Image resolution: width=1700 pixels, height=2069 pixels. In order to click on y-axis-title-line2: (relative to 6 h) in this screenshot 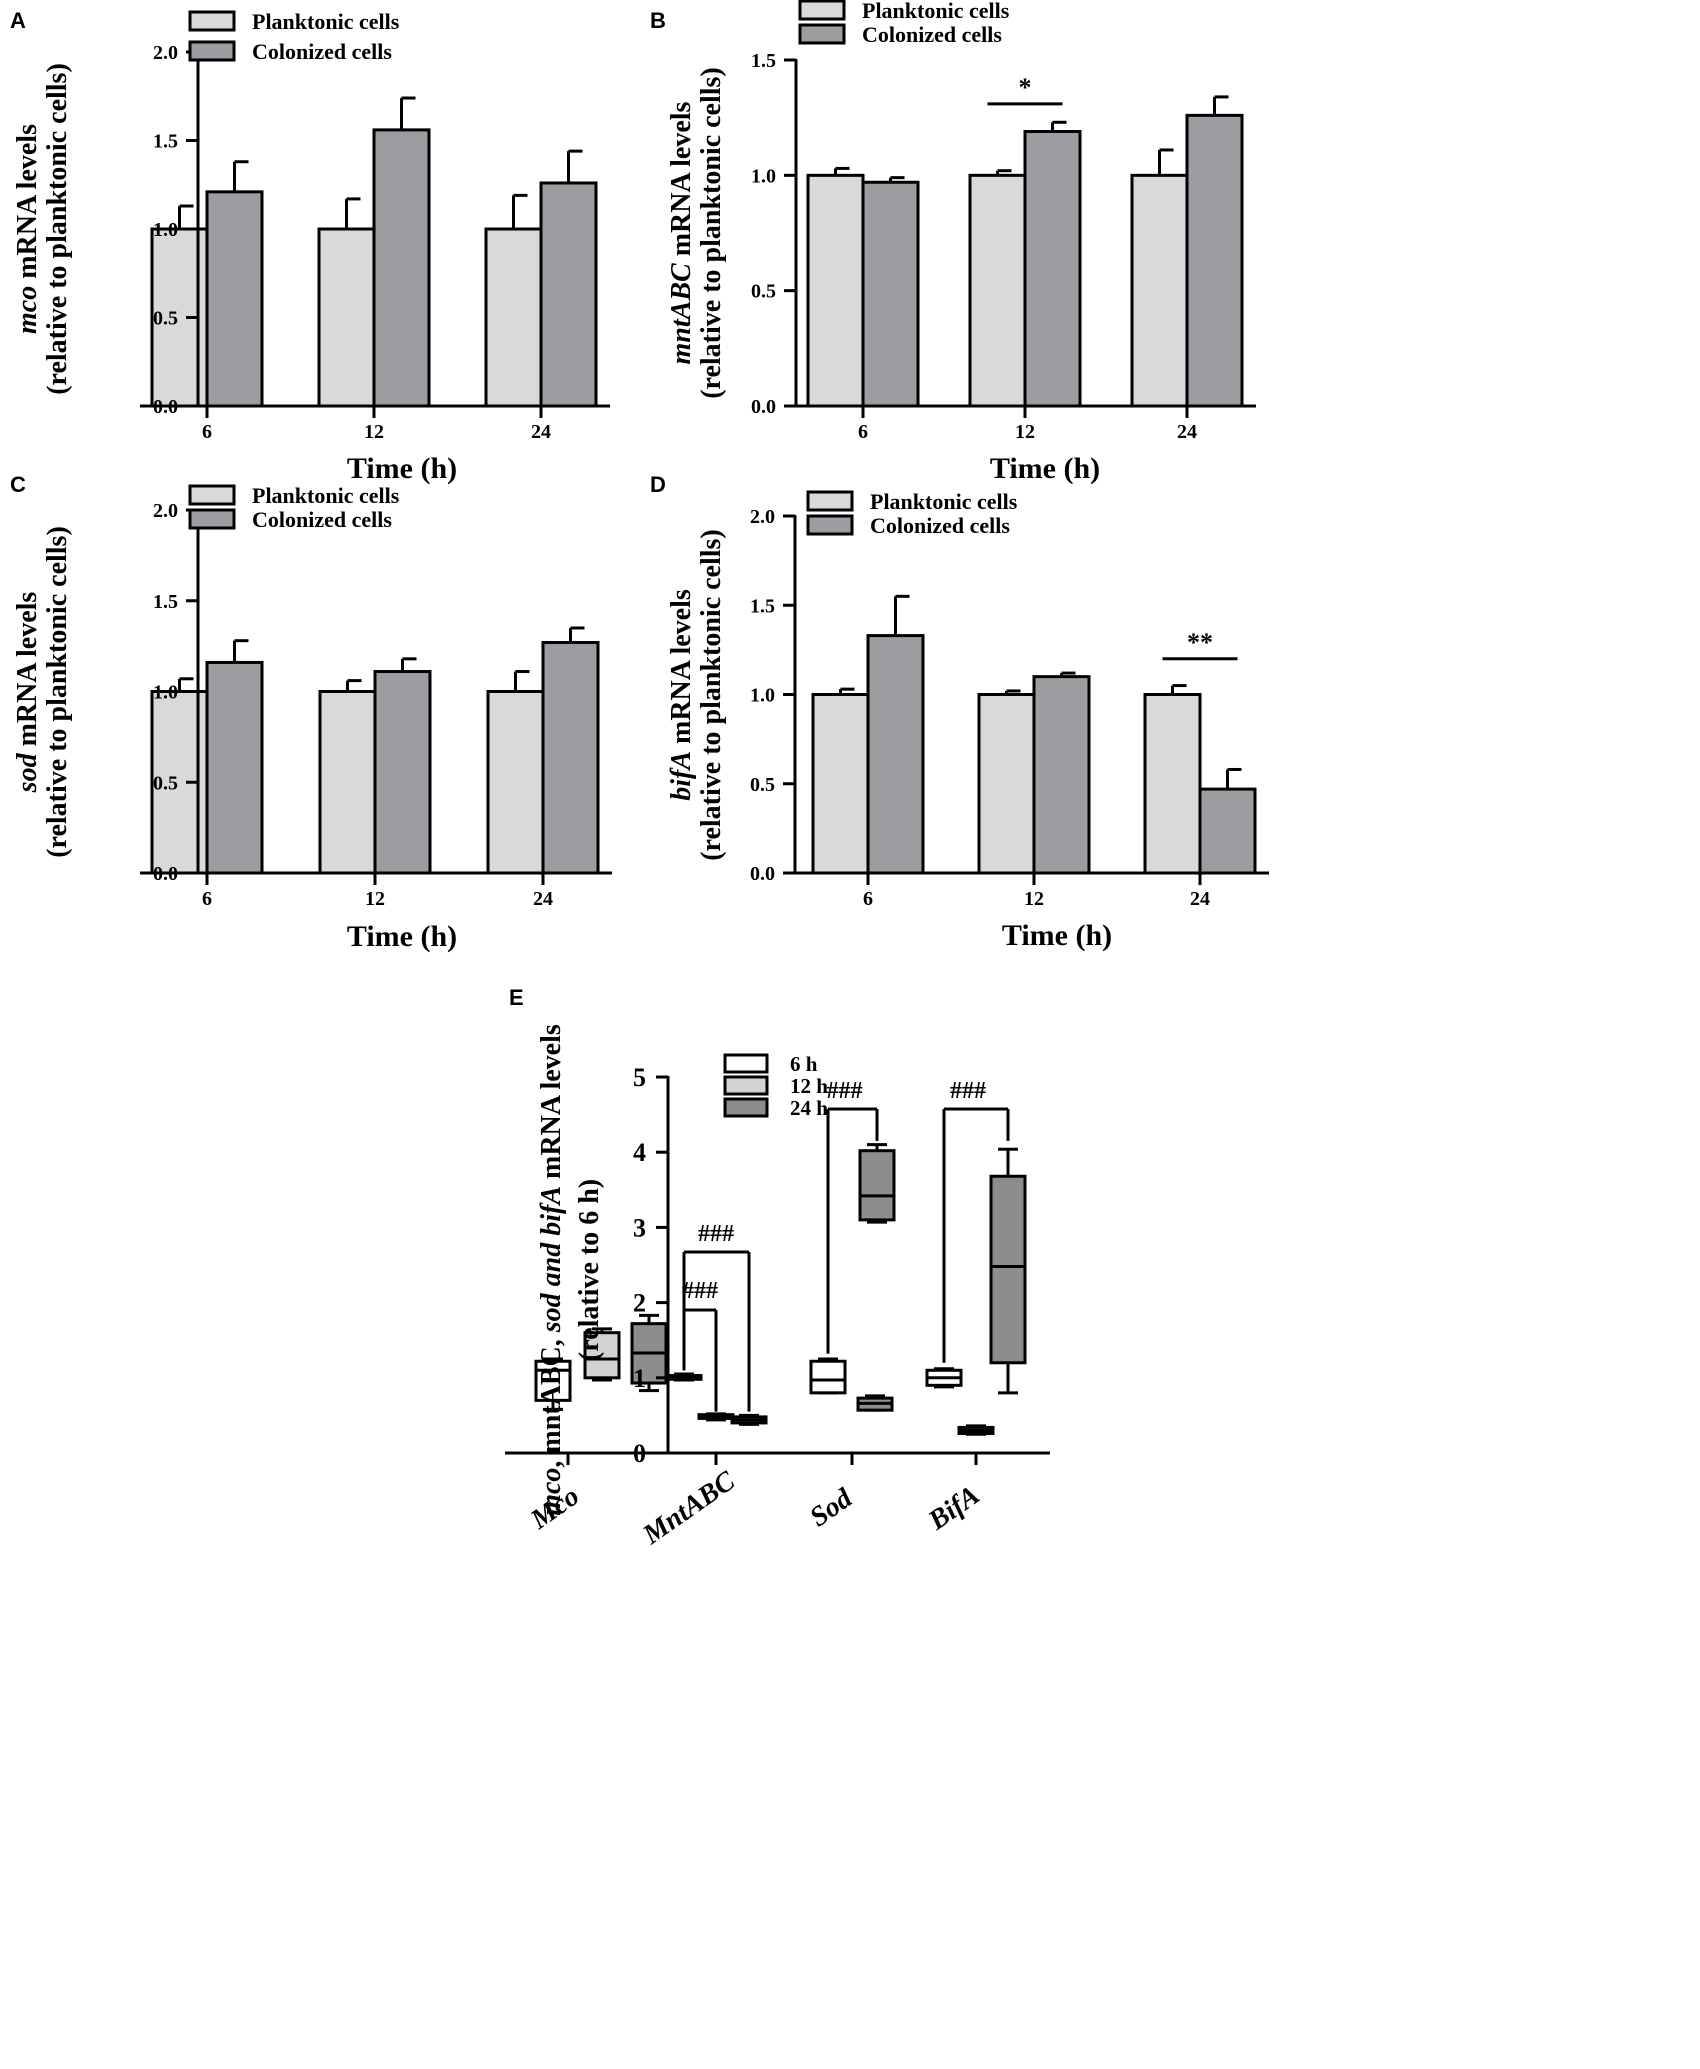, I will do `click(589, 1270)`.